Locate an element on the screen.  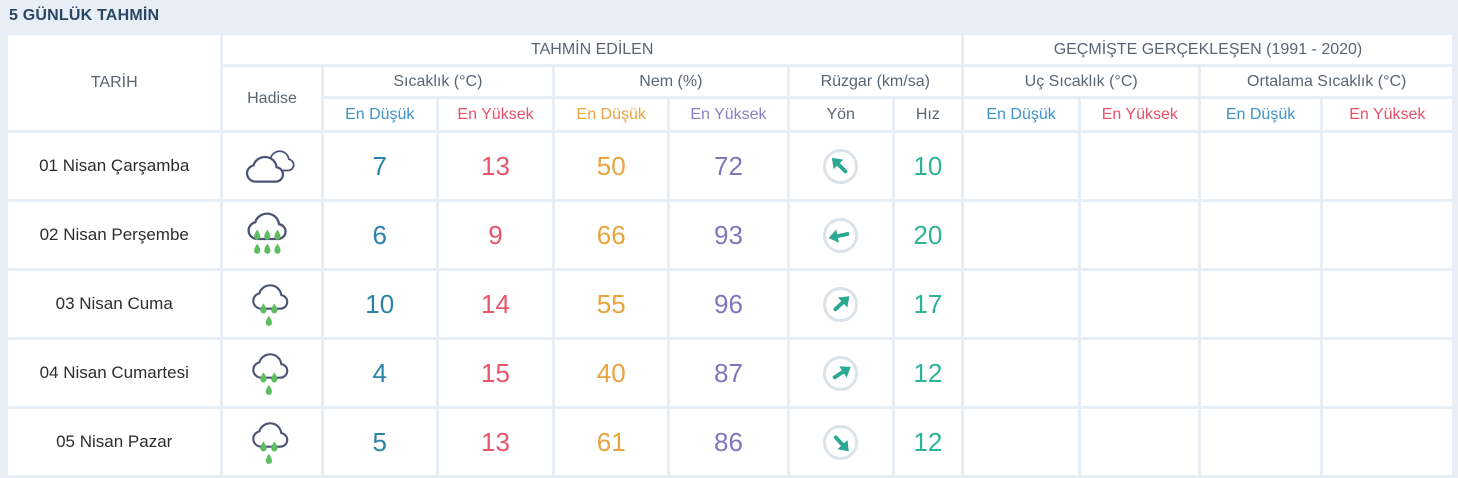
page-title: 5 GÜNLÜK TAHMİN is located at coordinates (84, 15).